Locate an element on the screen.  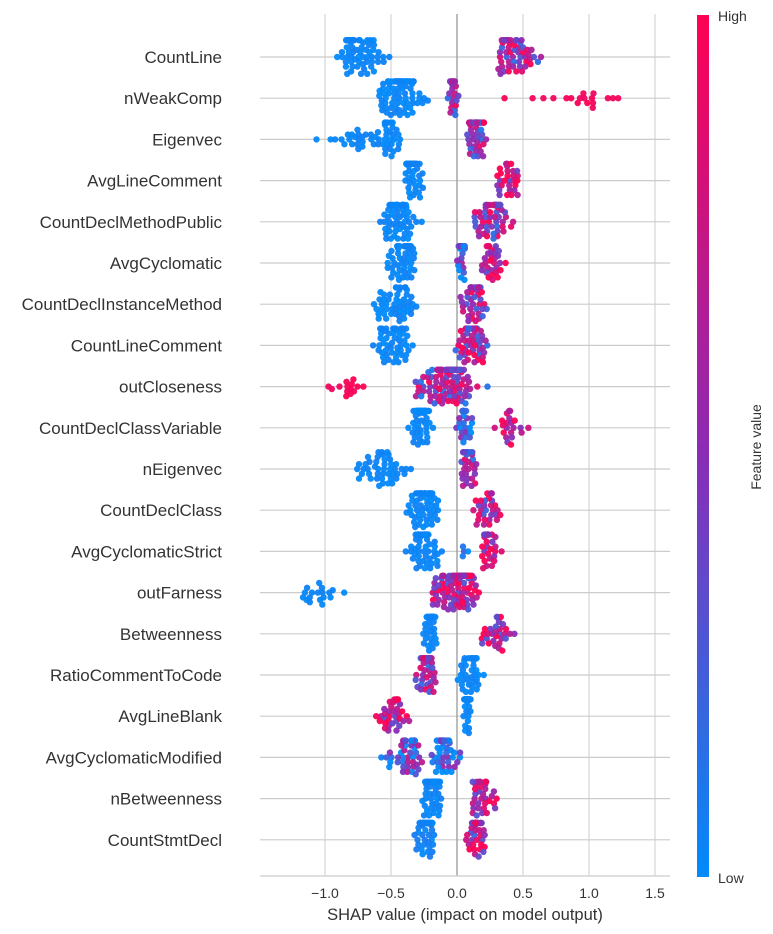
feature-label: RatioCommentToCode is located at coordinates (136, 675).